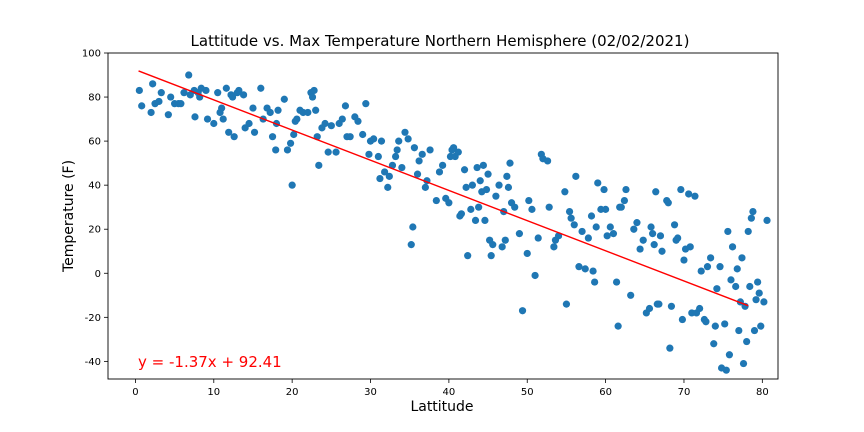 The height and width of the screenshot is (432, 864). Describe the element at coordinates (69, 216) in the screenshot. I see `y-axis-label: Temperature (F)` at that location.